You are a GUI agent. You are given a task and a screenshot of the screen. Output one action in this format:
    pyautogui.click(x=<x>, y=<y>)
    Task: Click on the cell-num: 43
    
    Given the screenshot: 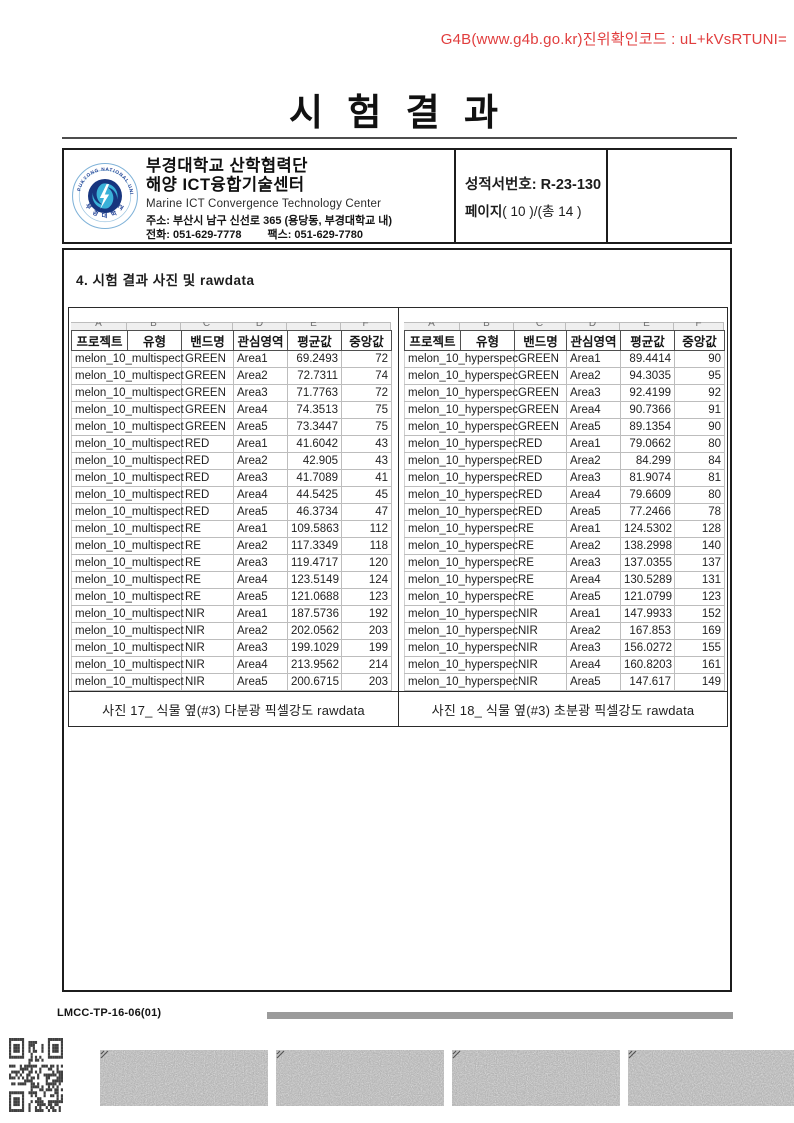 What is the action you would take?
    pyautogui.click(x=366, y=461)
    